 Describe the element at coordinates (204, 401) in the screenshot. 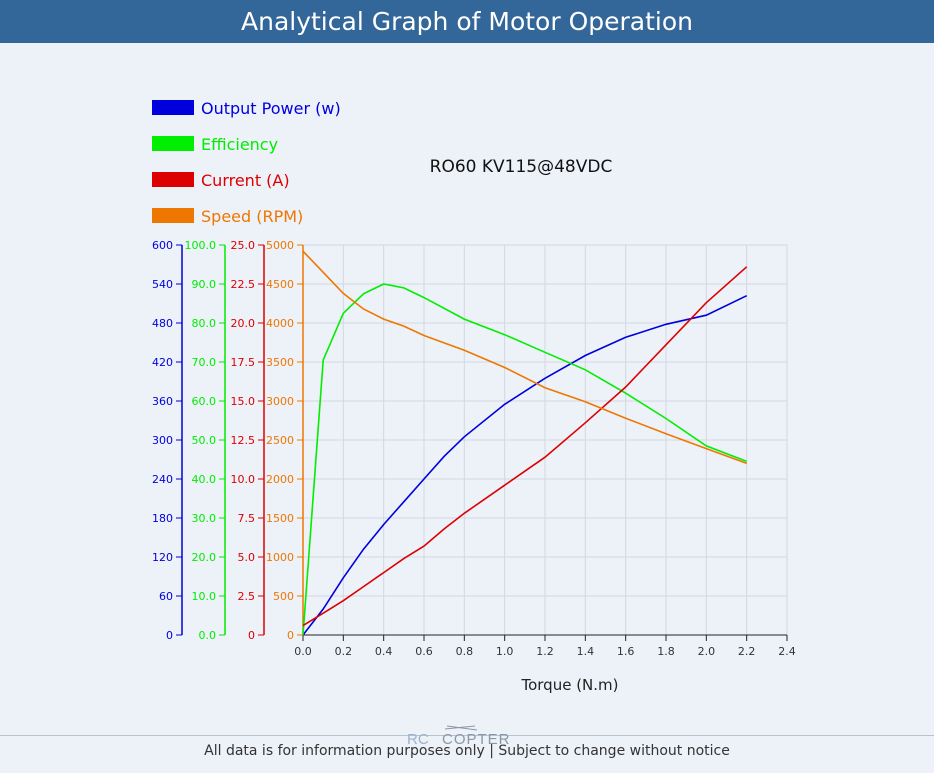

I see `efficiency-tick-label: 60.0` at that location.